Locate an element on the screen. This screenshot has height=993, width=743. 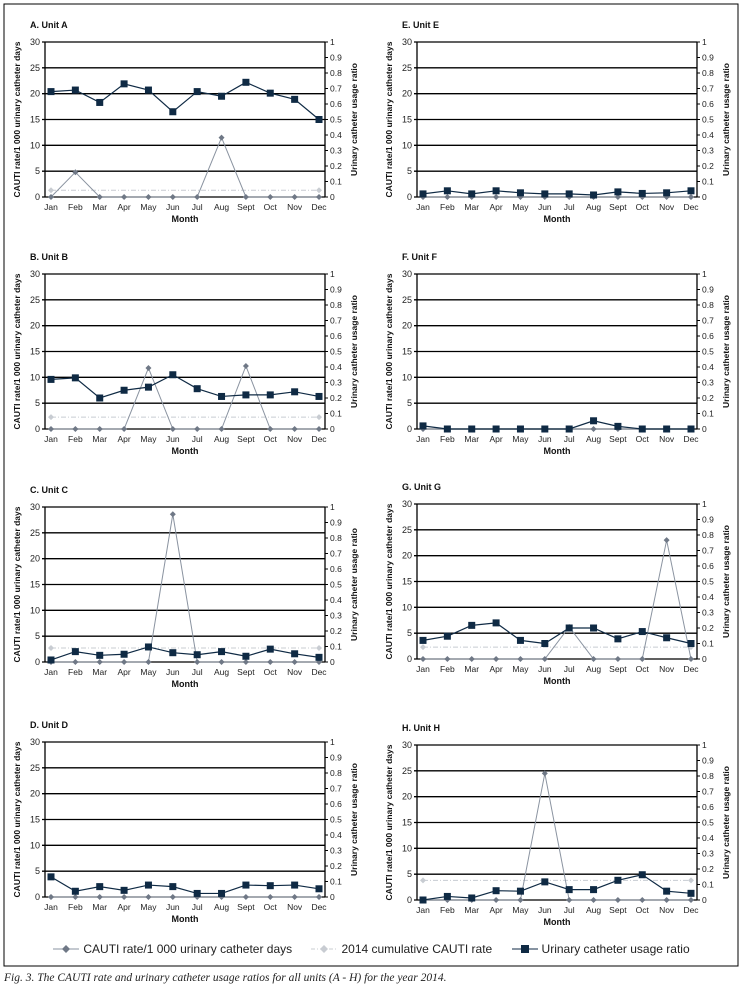
x-tick-label: Mar is located at coordinates (99, 907).